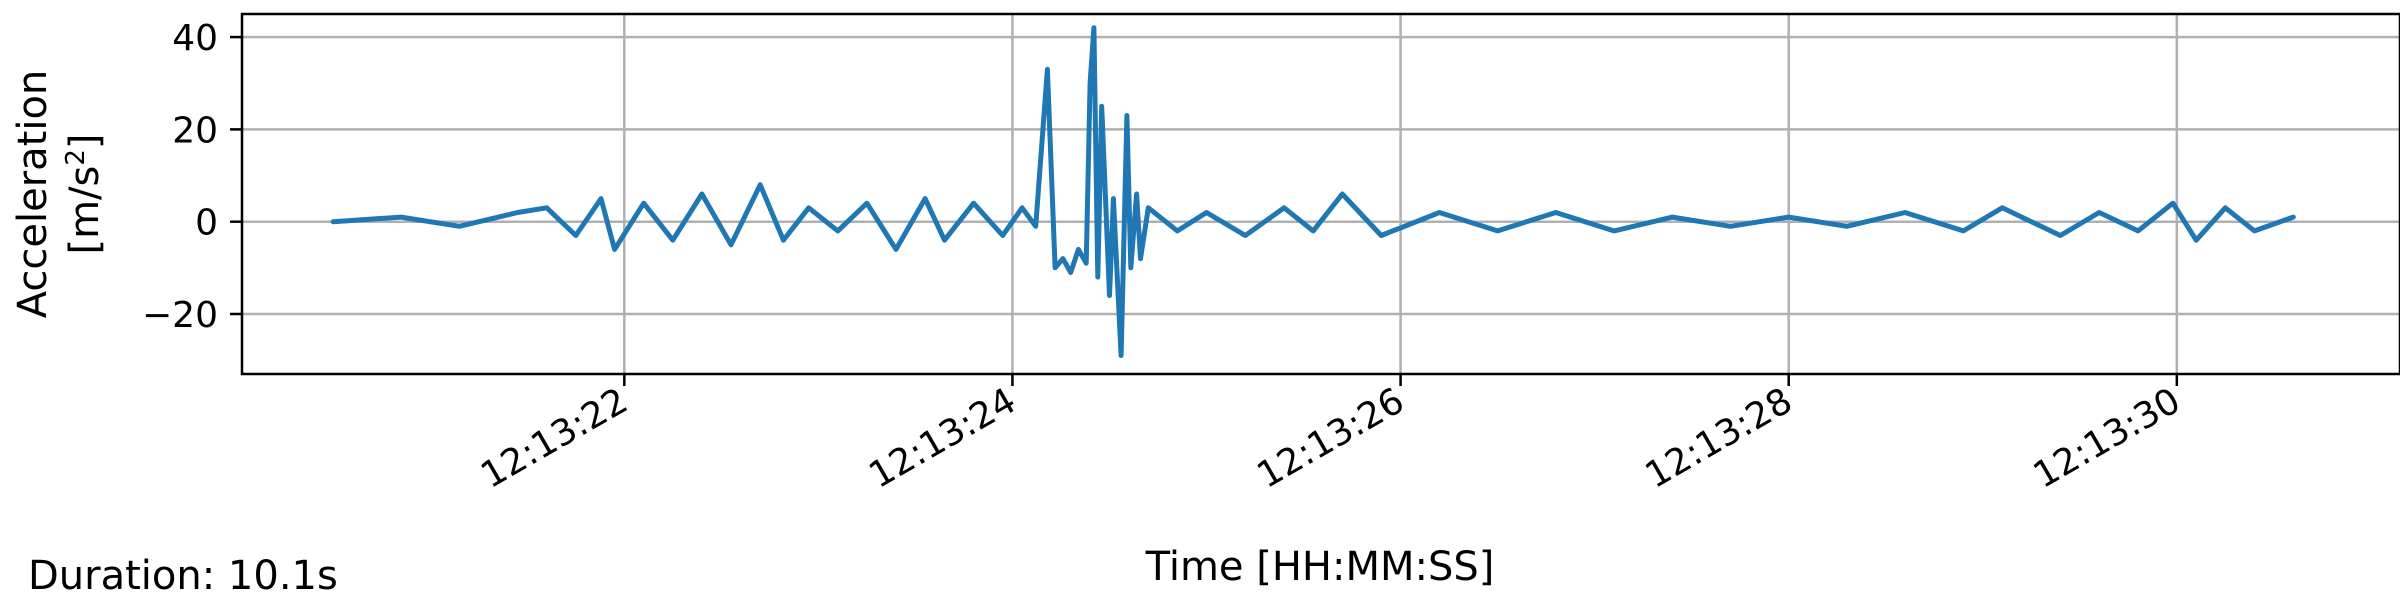  What do you see at coordinates (942, 438) in the screenshot?
I see `x-tick-label: 12:13:24` at bounding box center [942, 438].